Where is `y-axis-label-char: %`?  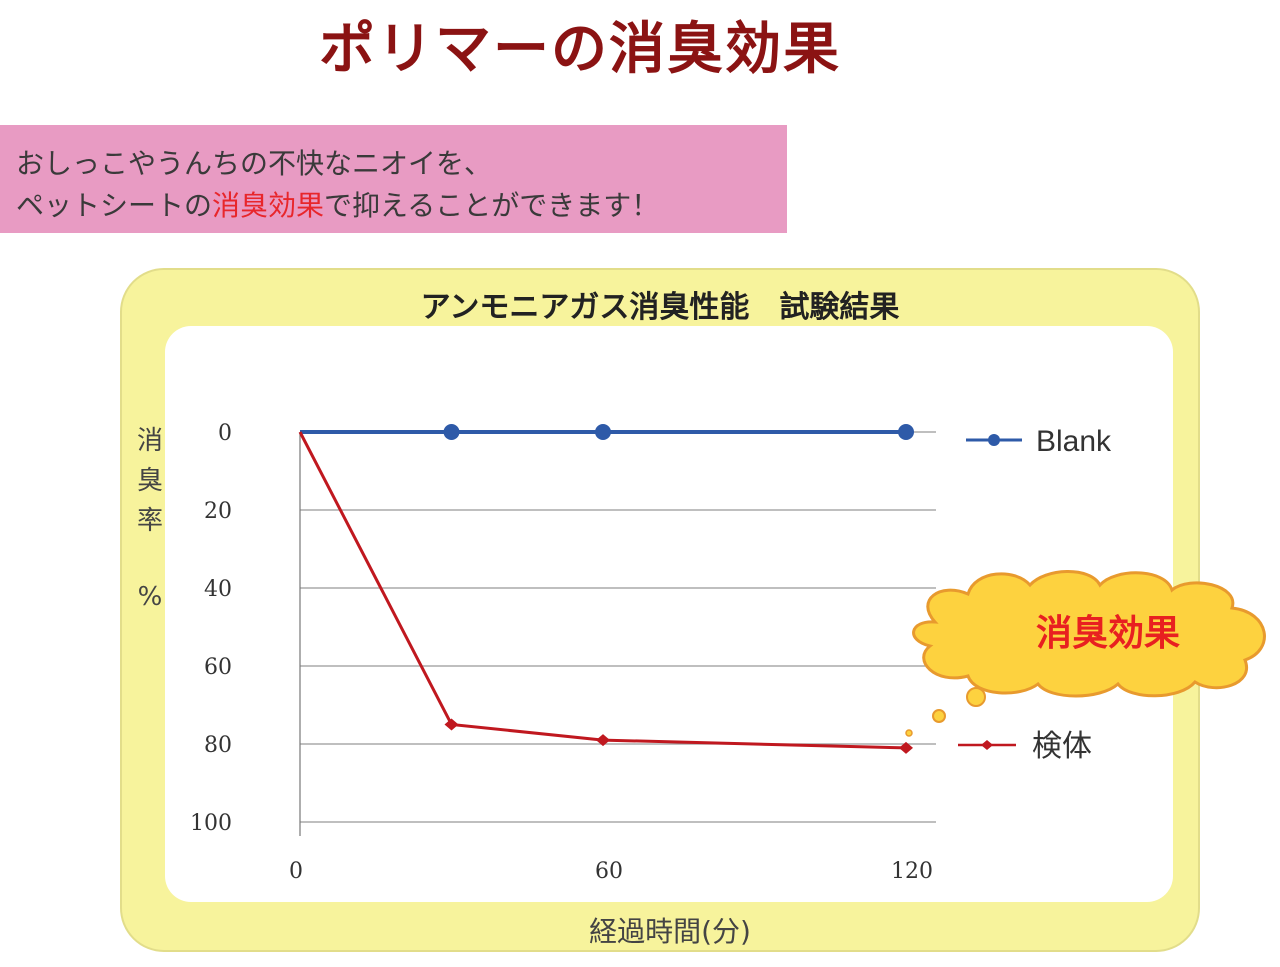 y-axis-label-char: % is located at coordinates (150, 597).